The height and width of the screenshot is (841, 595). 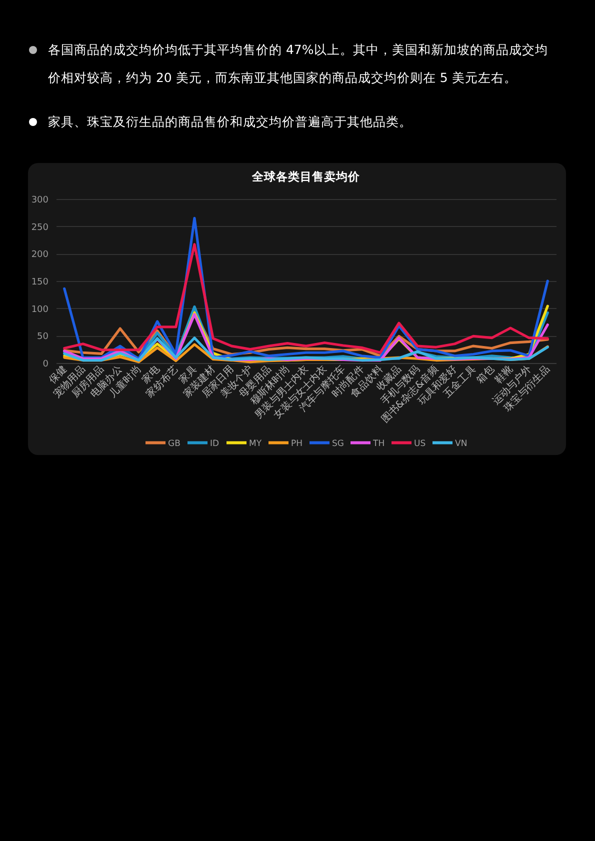 What do you see at coordinates (40, 227) in the screenshot?
I see `y-tick-label: 250` at bounding box center [40, 227].